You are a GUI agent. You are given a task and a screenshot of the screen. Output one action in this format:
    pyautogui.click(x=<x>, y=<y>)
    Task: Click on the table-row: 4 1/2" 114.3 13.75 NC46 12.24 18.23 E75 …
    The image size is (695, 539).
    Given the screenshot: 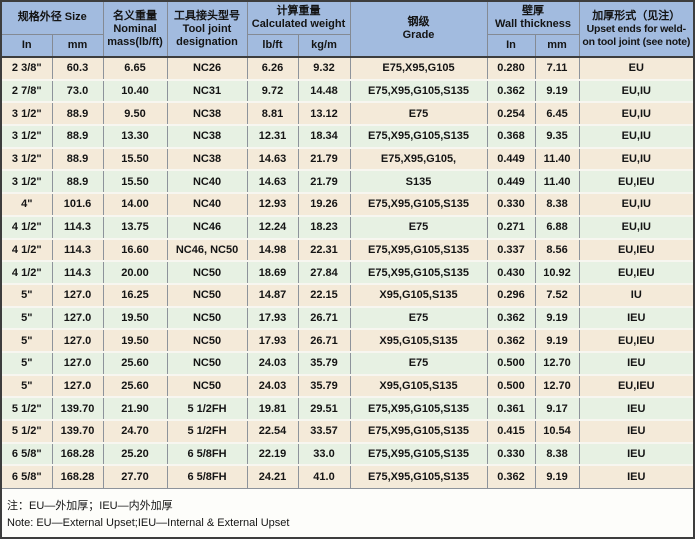 What is the action you would take?
    pyautogui.click(x=347, y=227)
    